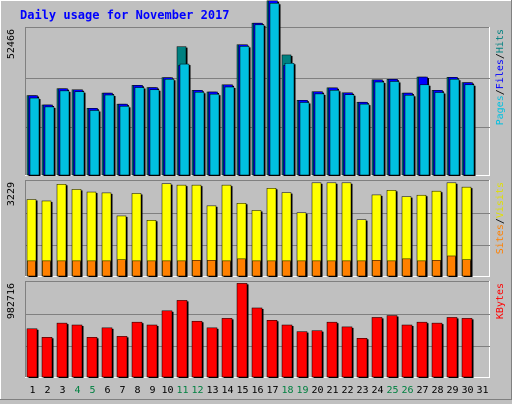 This screenshot has width=512, height=404. I want to click on x-tick-label-day-19: 19, so click(302, 390).